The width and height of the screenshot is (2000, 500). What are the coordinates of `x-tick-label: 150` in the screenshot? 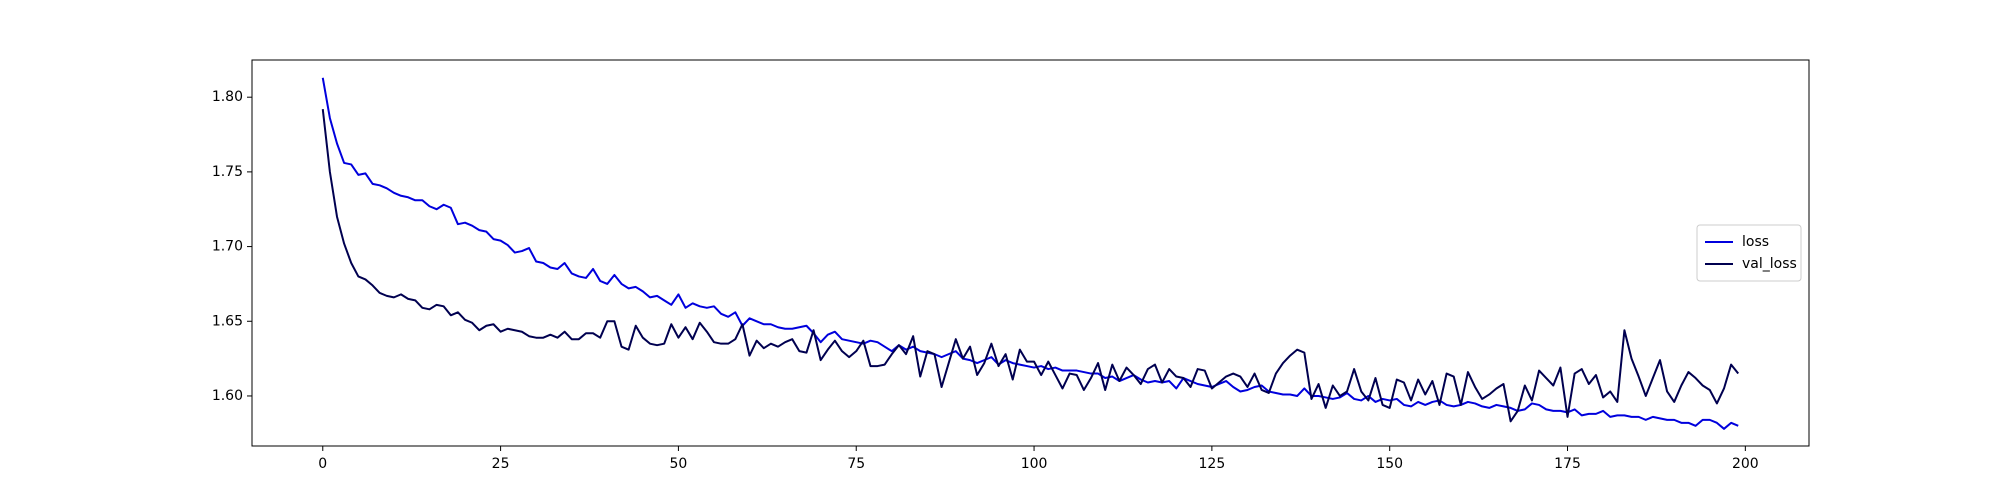 It's located at (1389, 464).